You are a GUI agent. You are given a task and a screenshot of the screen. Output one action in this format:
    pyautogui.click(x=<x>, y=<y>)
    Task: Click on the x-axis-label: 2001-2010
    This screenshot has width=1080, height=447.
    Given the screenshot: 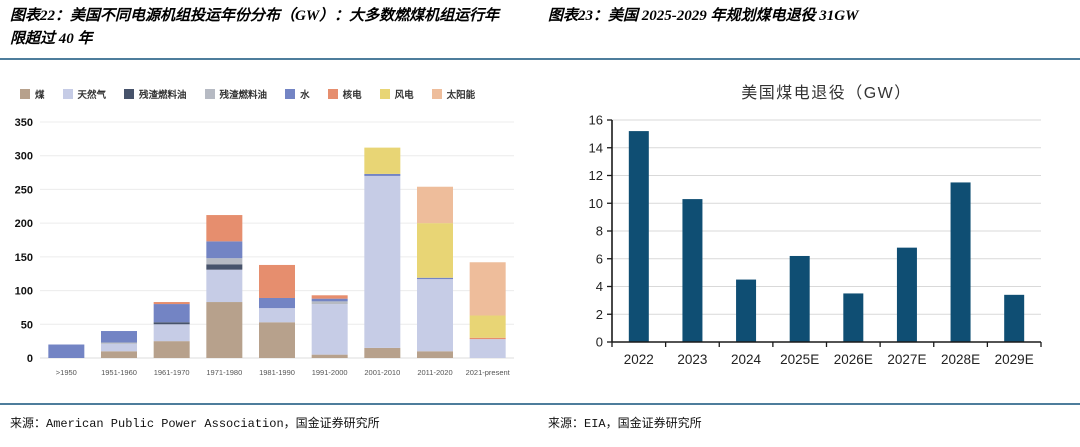 What is the action you would take?
    pyautogui.click(x=382, y=372)
    